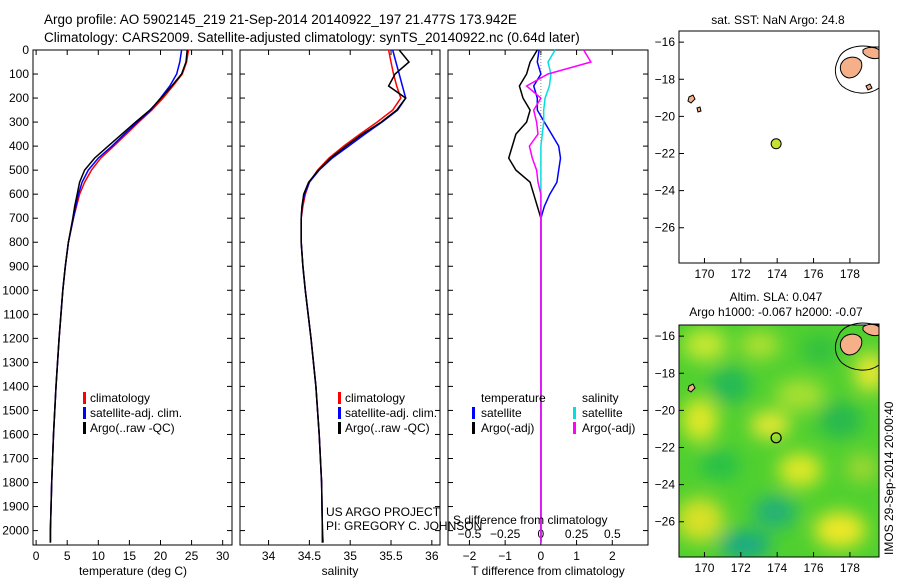  I want to click on y-tick-label: 1800, so click(15, 483).